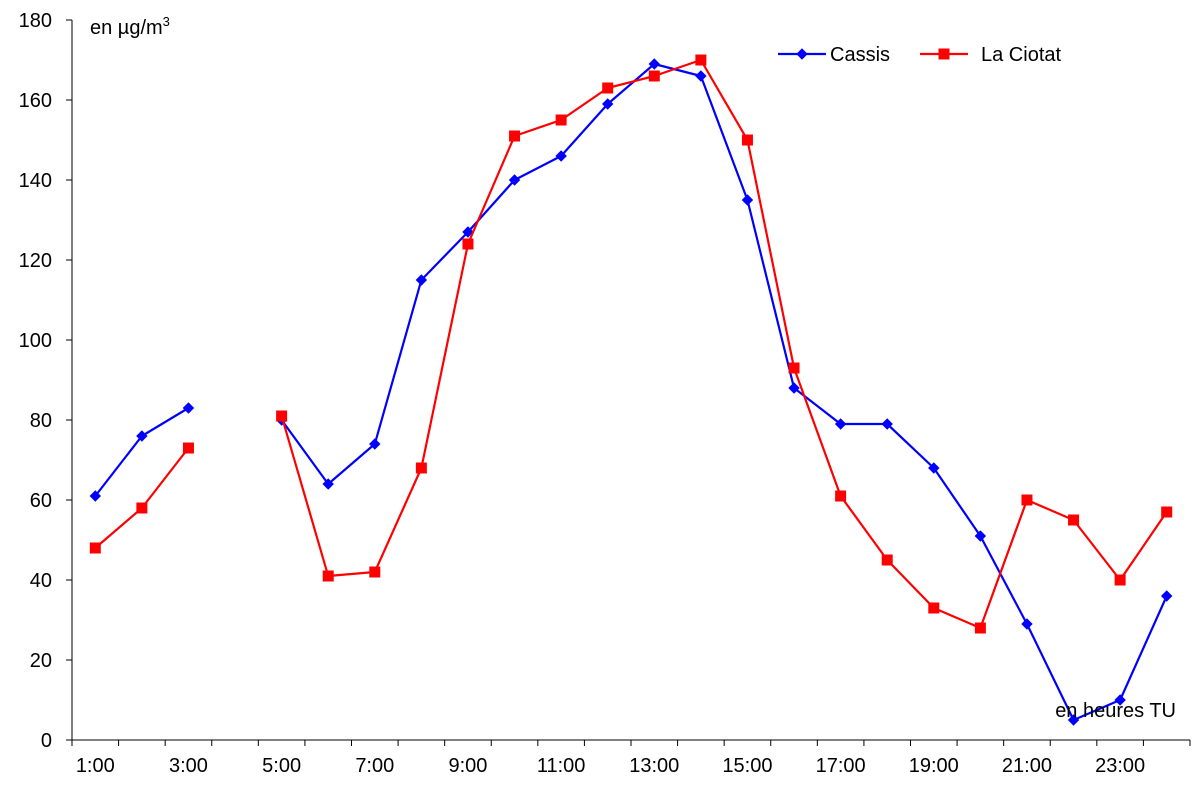 The image size is (1192, 793). What do you see at coordinates (142, 452) in the screenshot?
I see `series-line-cassis` at bounding box center [142, 452].